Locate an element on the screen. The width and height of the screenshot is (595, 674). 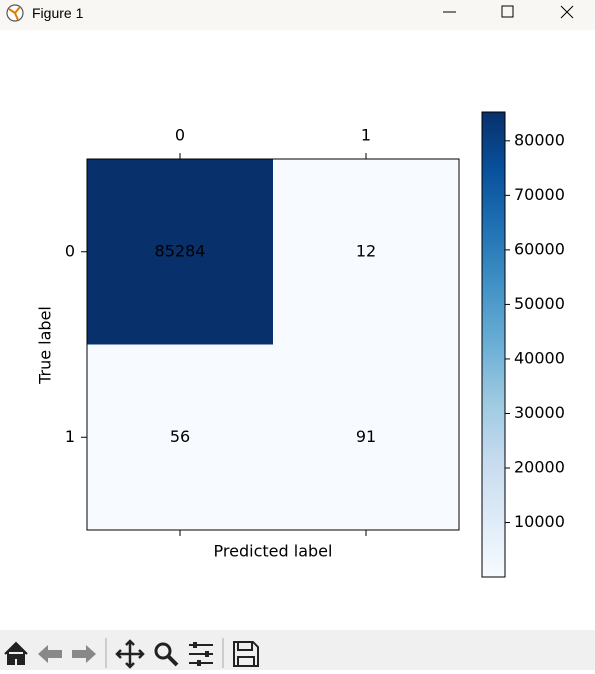
title-bar: Figure 1 is located at coordinates (297, 15).